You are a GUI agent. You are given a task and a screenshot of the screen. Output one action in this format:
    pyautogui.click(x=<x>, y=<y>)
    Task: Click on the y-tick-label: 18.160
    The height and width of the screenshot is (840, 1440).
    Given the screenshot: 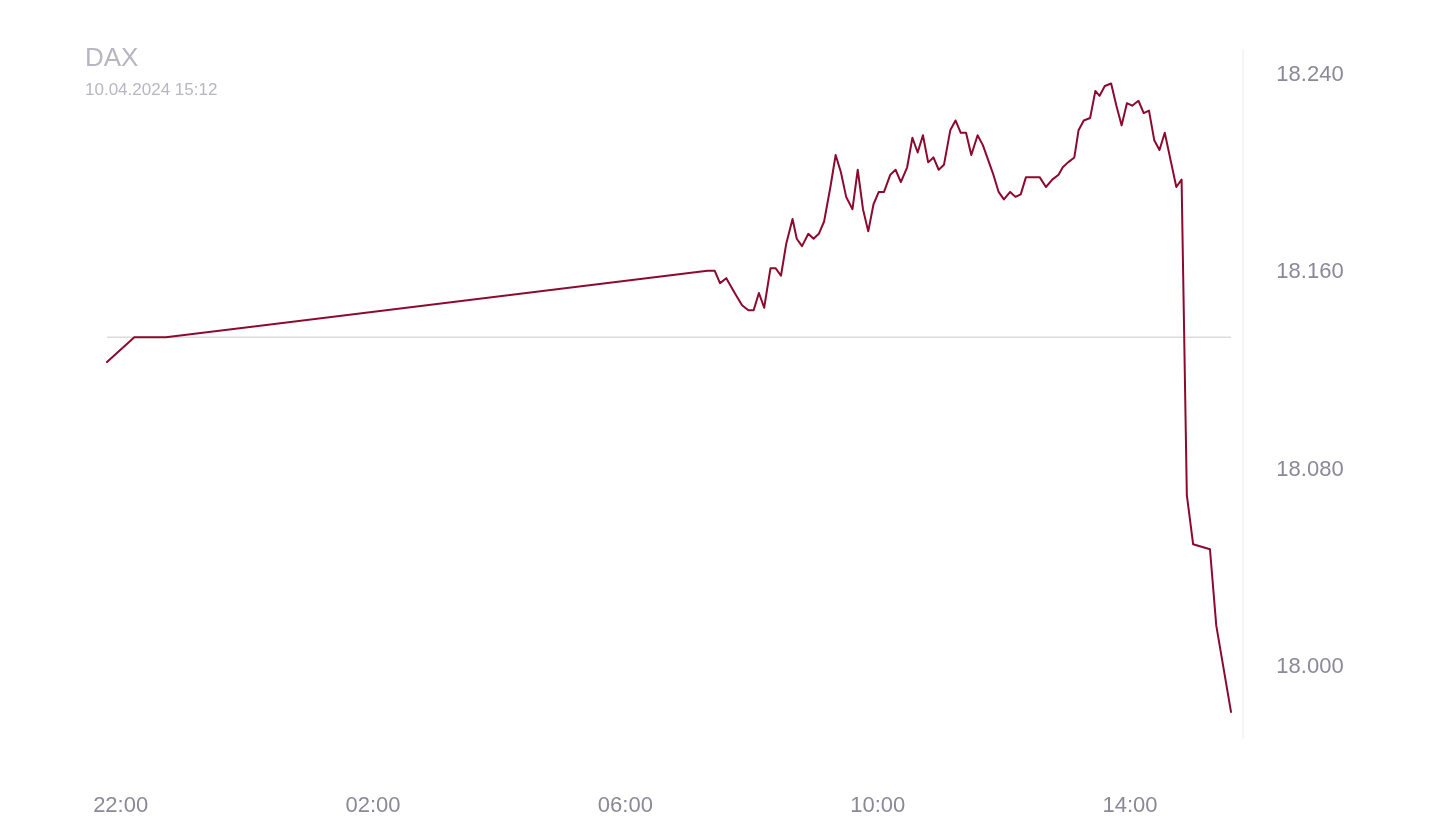 What is the action you would take?
    pyautogui.click(x=1310, y=271)
    